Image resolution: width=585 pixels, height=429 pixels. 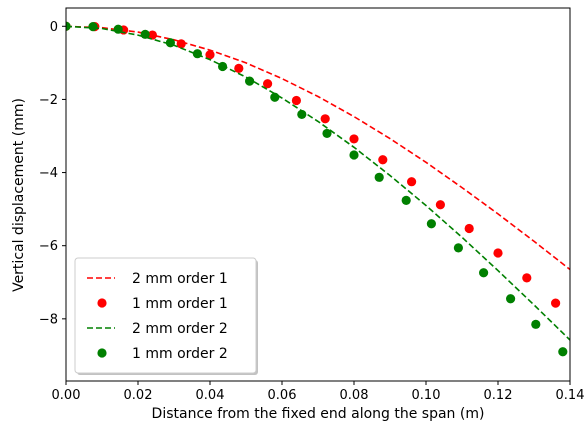 What do you see at coordinates (66, 395) in the screenshot?
I see `x-tick-label: 0.00` at bounding box center [66, 395].